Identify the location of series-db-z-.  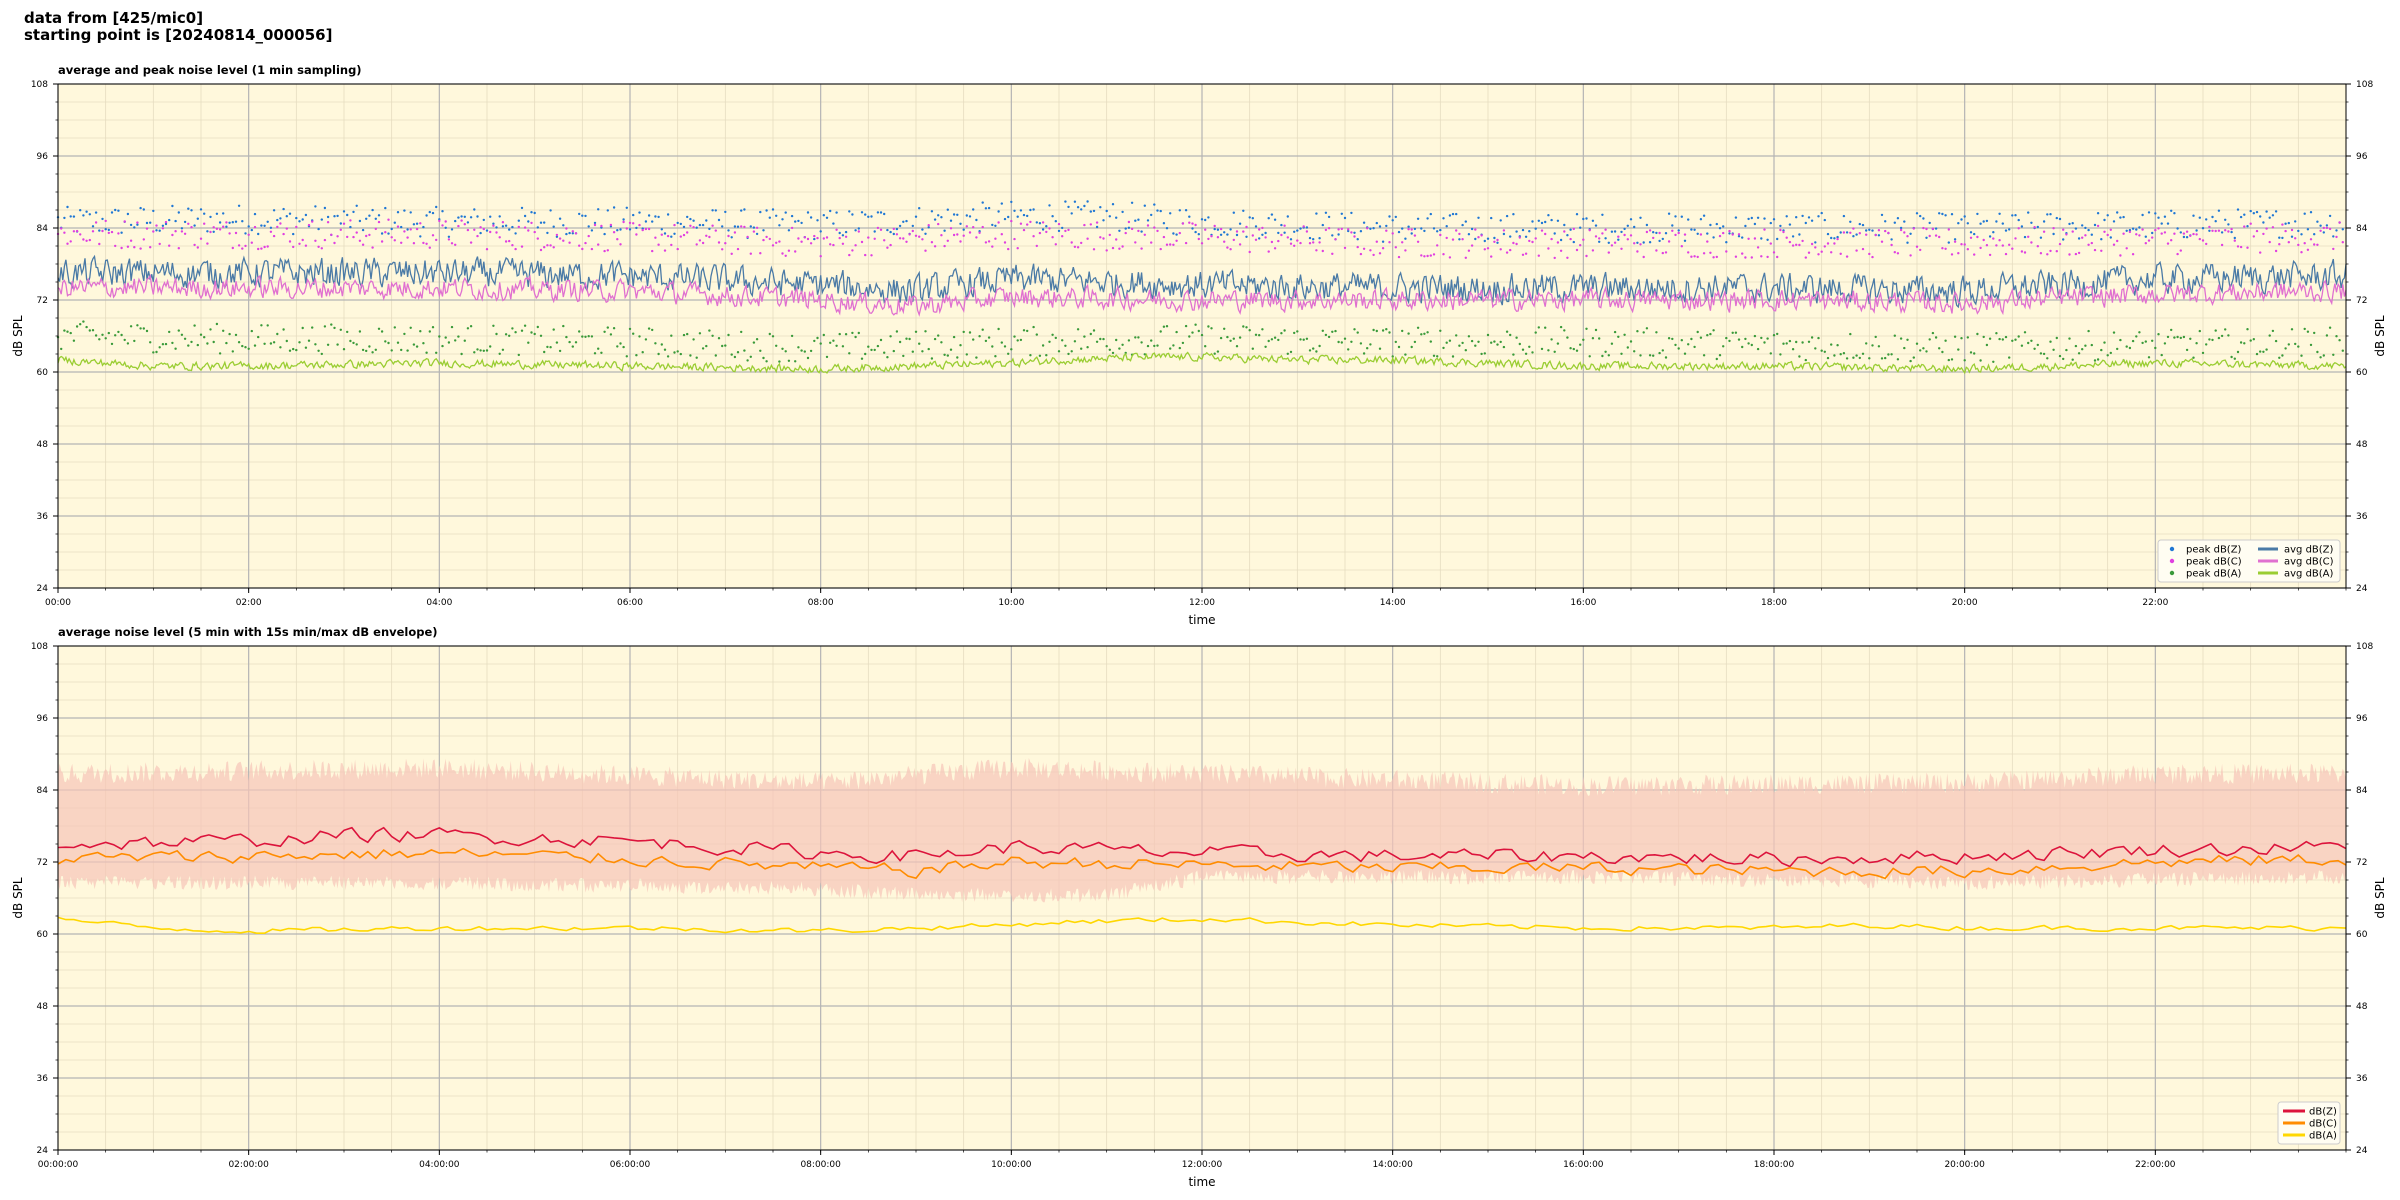
(1202, 847).